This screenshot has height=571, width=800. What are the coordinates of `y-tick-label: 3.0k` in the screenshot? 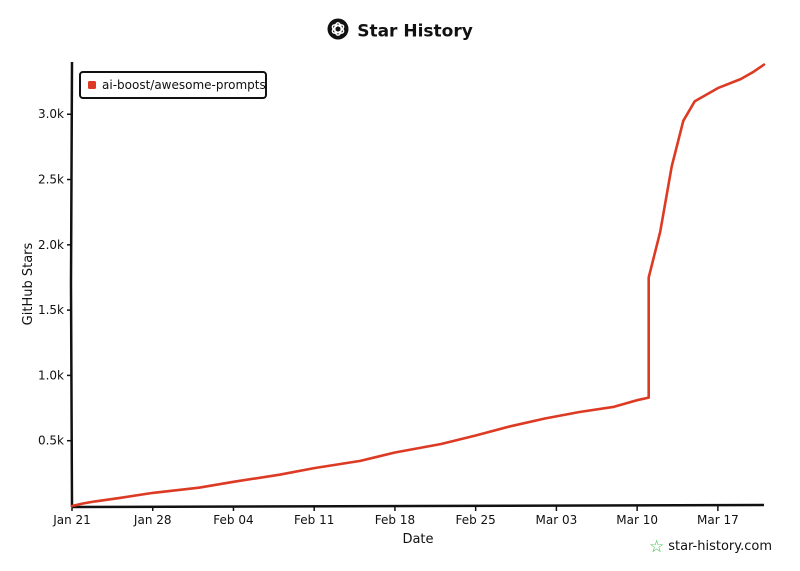 It's located at (51, 114).